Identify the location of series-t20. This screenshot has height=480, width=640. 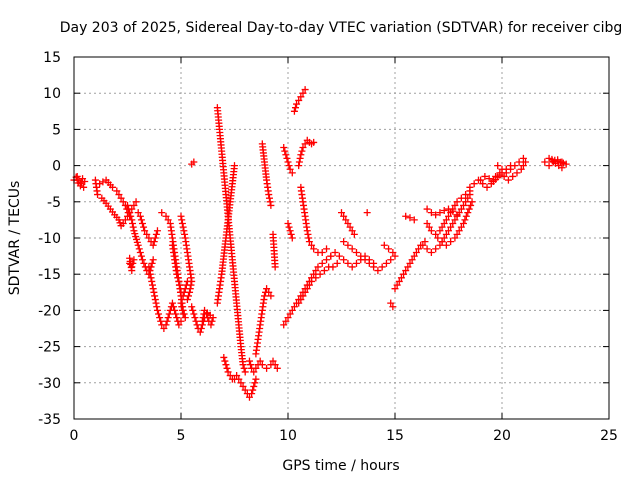
(274, 250).